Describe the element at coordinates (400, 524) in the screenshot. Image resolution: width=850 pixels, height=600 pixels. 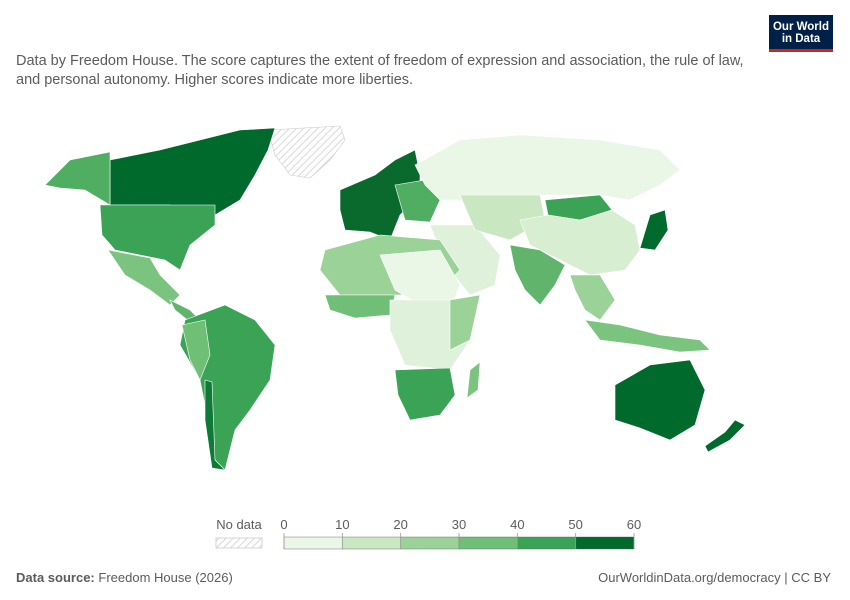
I see `legend-tick-label: 20` at that location.